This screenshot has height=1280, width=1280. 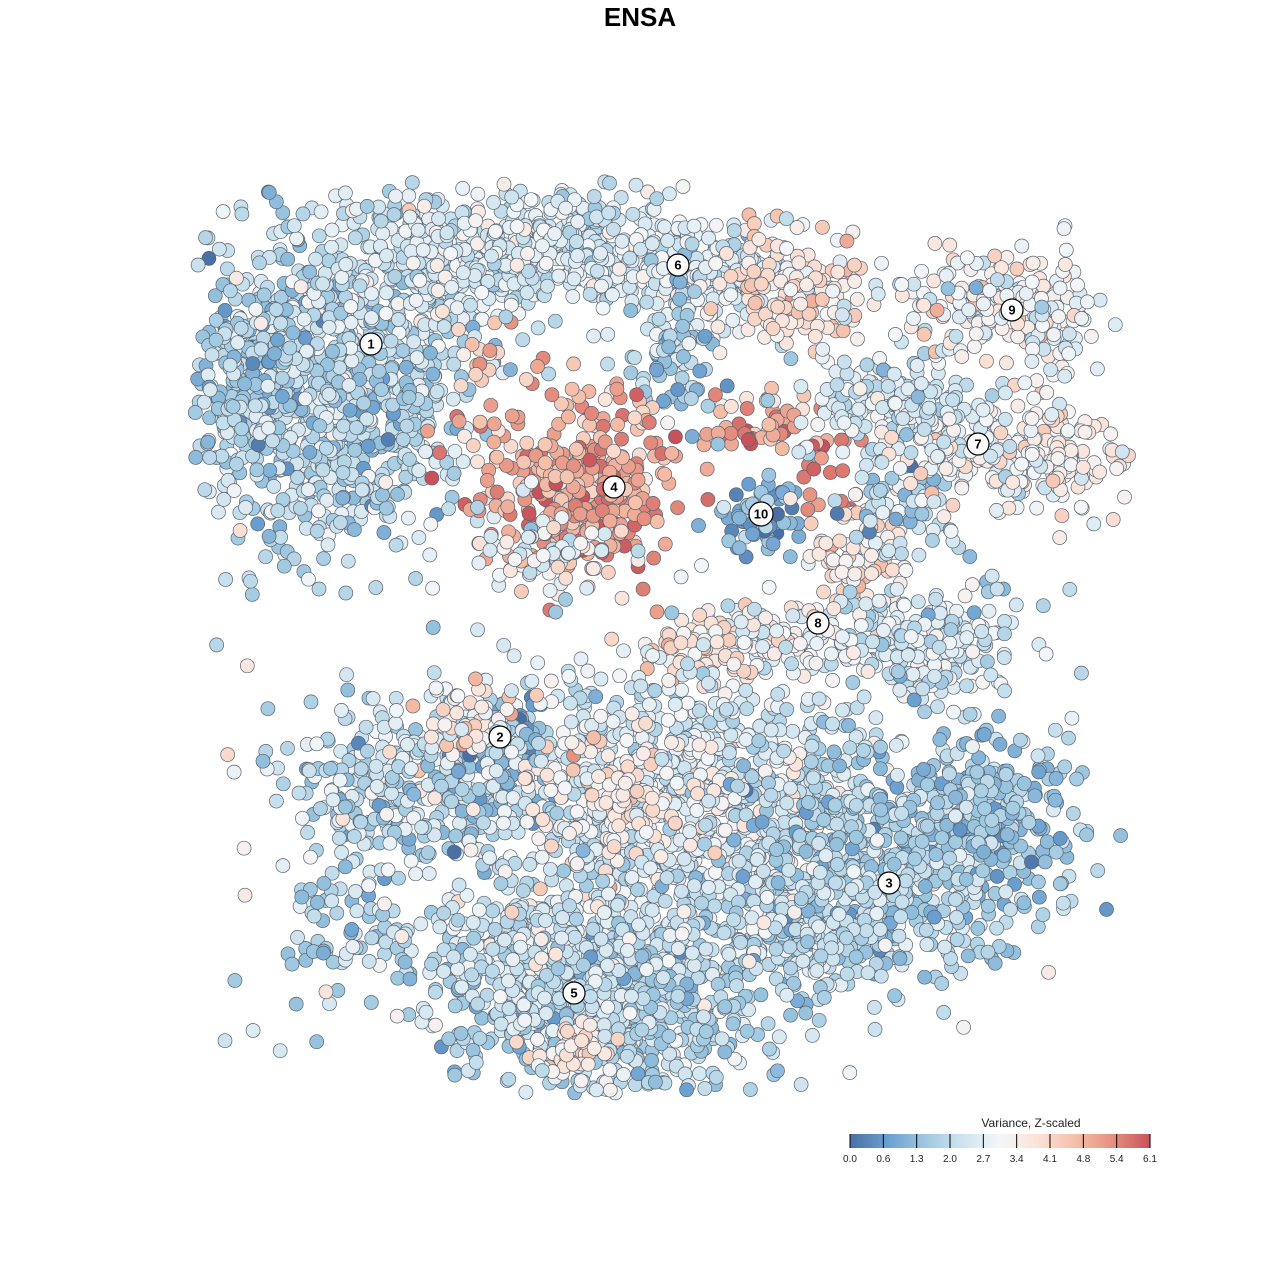 What do you see at coordinates (640, 17) in the screenshot?
I see `chart-title: ENSA` at bounding box center [640, 17].